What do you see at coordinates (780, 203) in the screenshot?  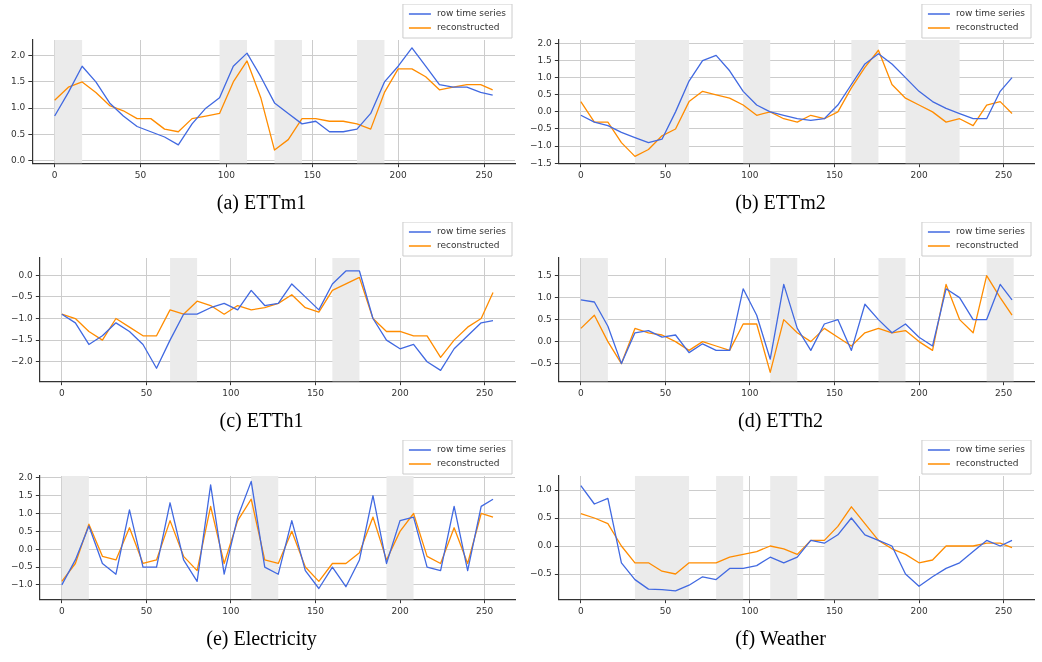 I see `text: (b) ETTm2` at bounding box center [780, 203].